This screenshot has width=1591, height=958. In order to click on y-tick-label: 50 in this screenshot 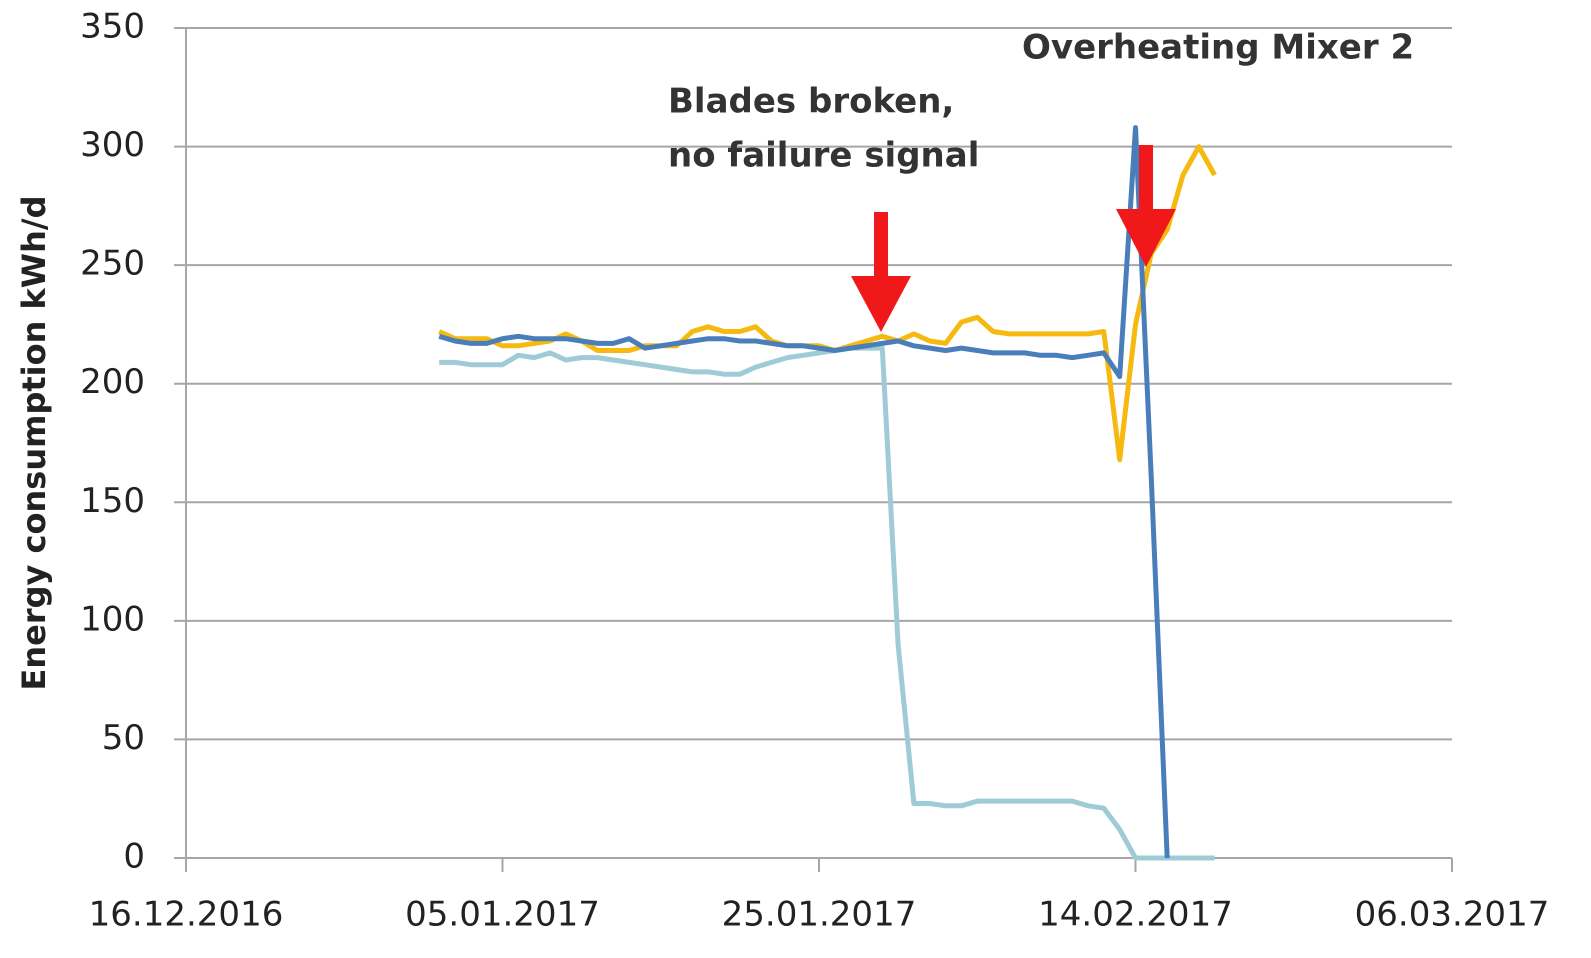, I will do `click(123, 738)`.